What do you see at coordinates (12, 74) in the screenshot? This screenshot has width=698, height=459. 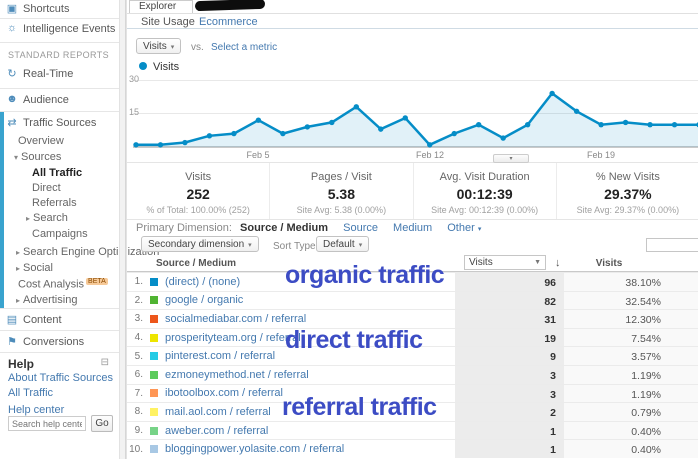 I see `realtime-icon: ↻` at bounding box center [12, 74].